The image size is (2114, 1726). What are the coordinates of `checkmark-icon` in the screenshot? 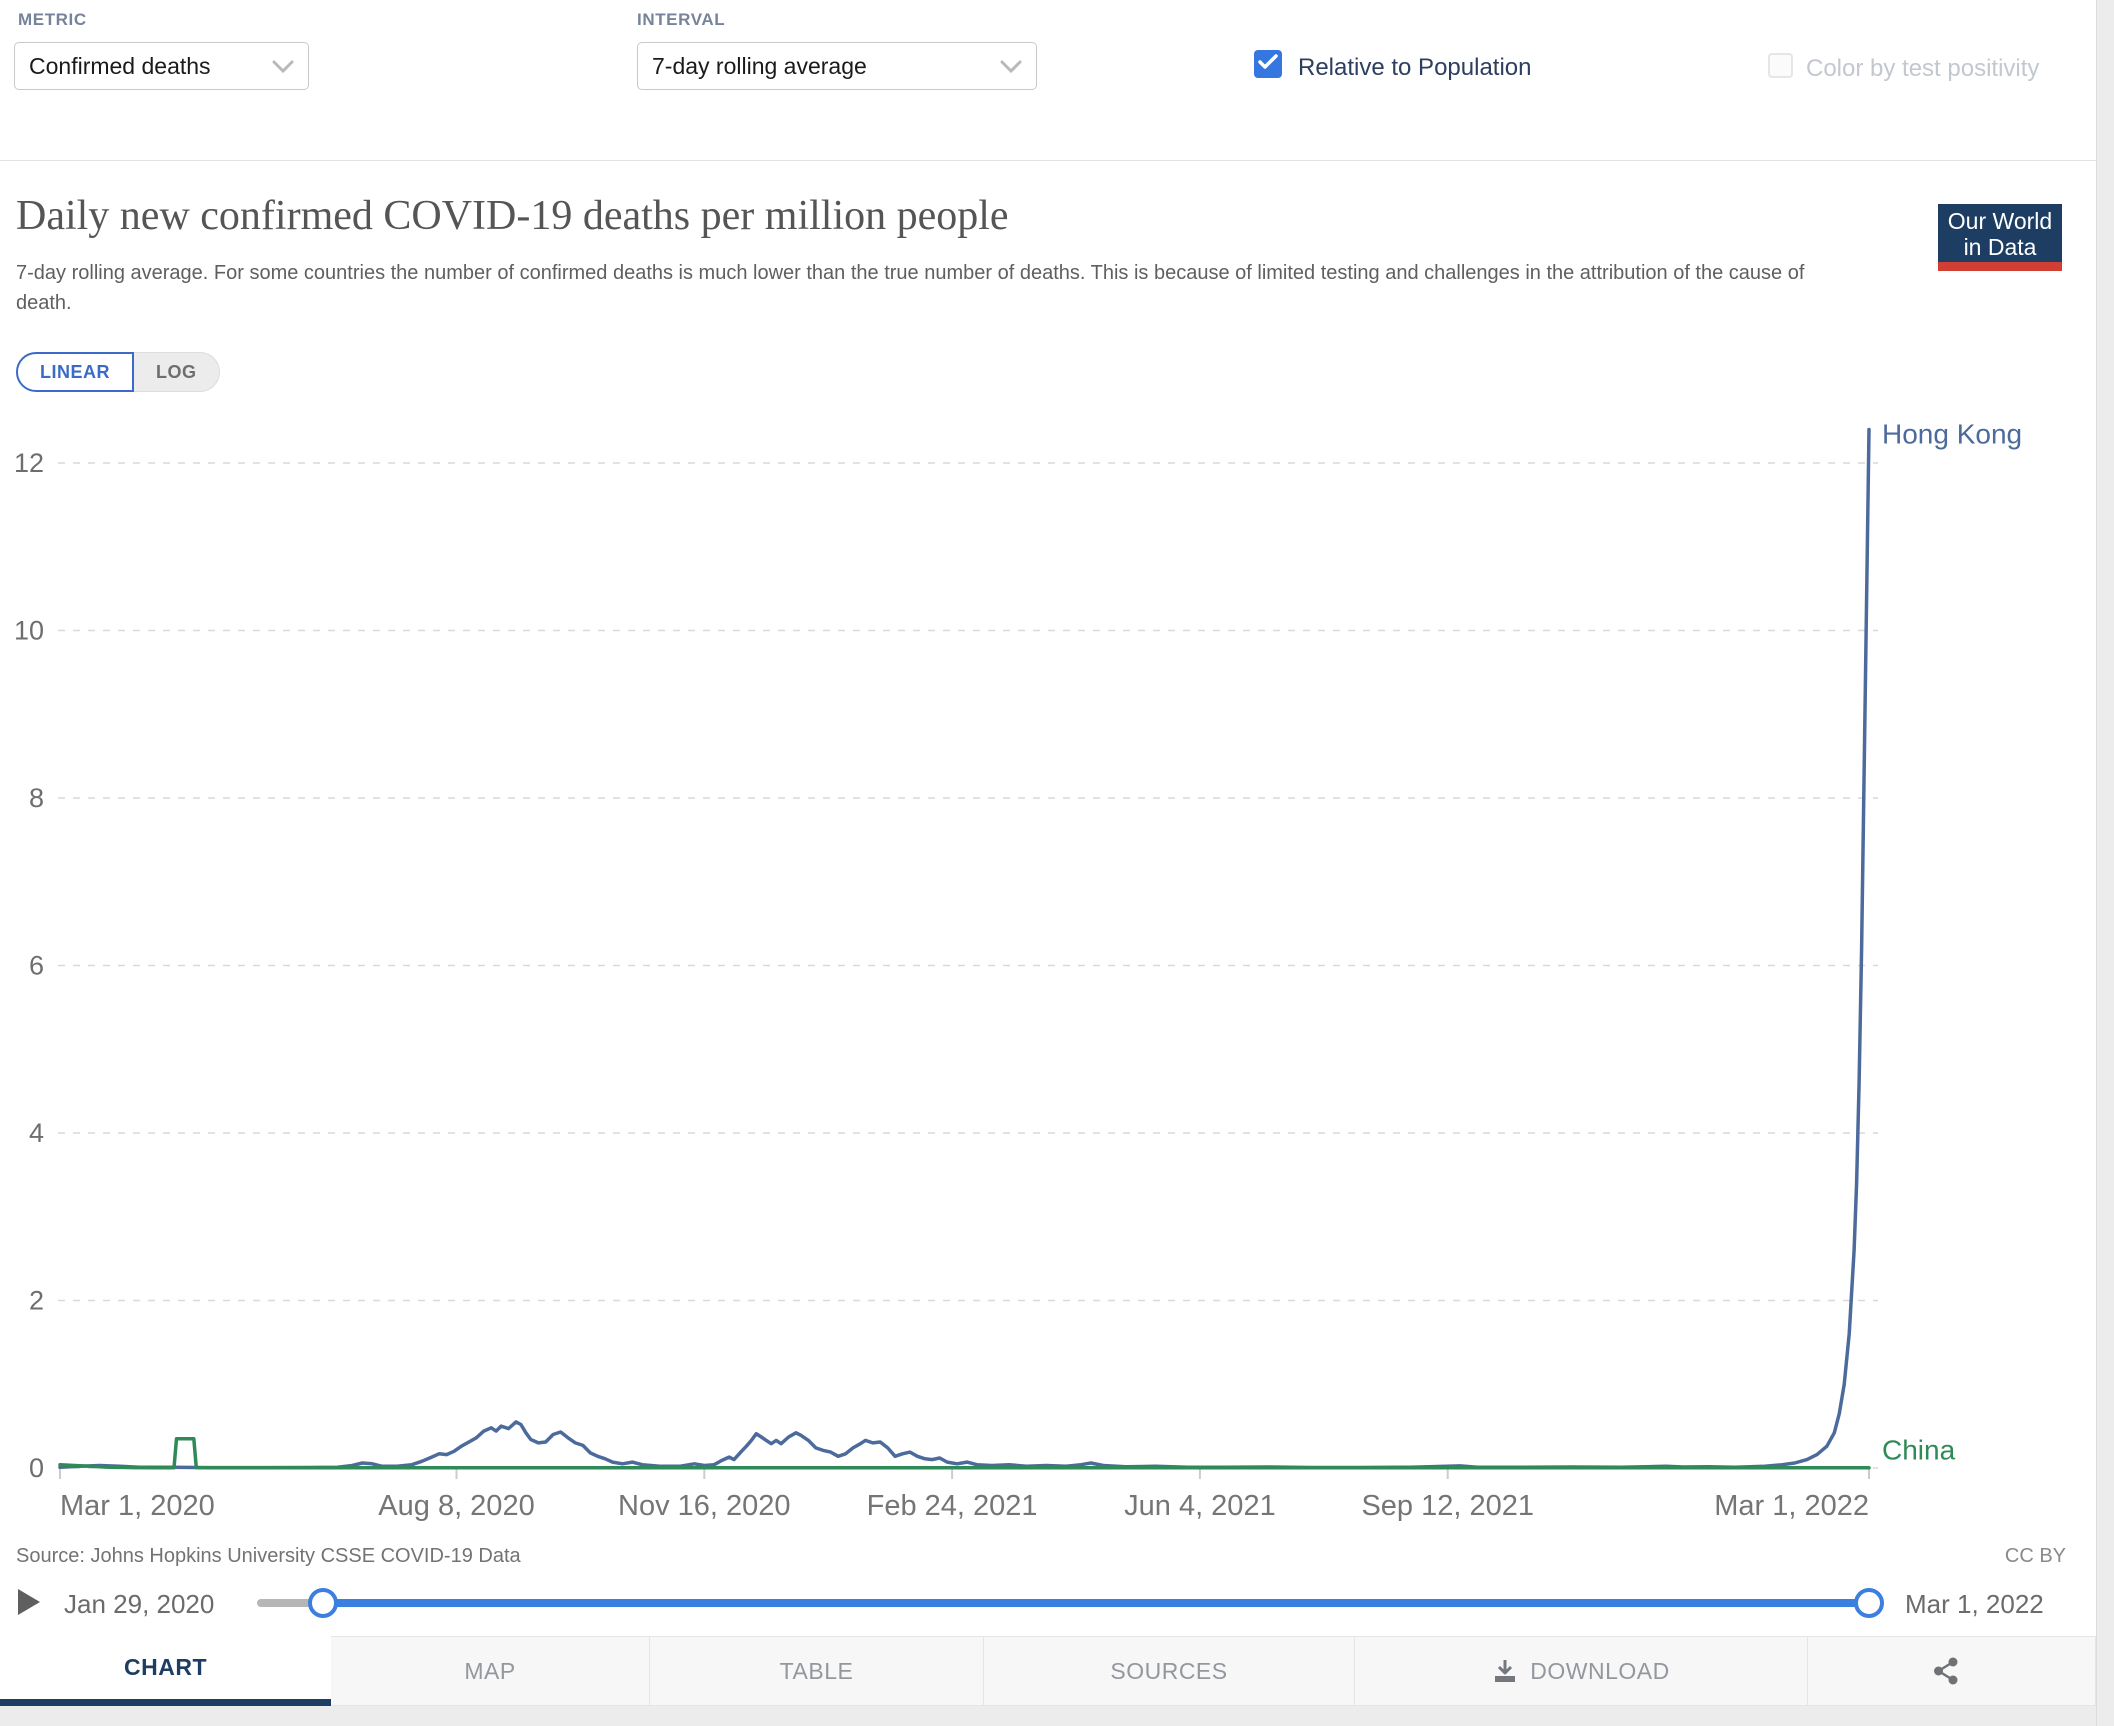 It's located at (1268, 64).